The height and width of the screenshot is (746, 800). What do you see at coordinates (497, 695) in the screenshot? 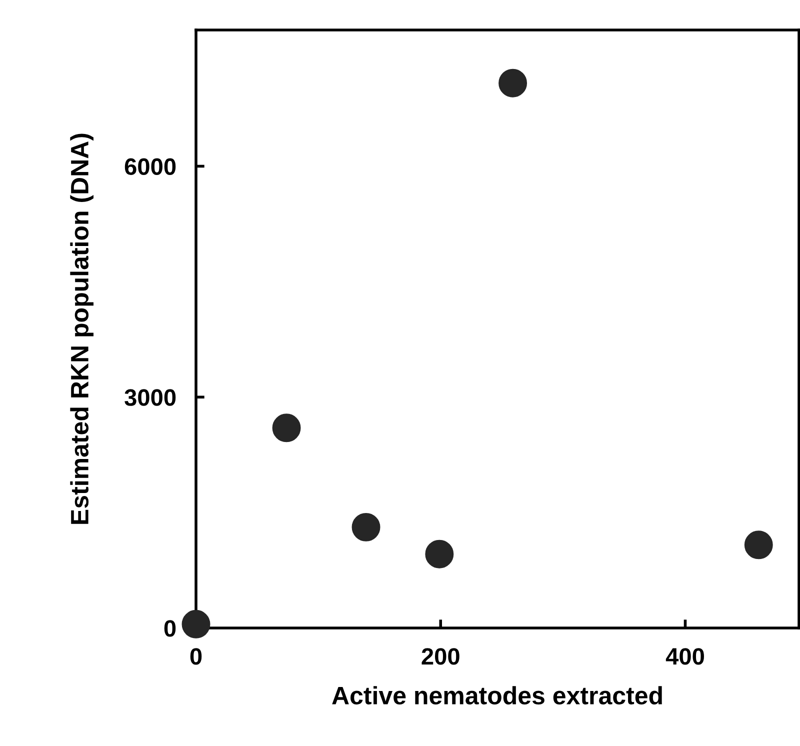
I see `x-axis-title: Active nematodes extracted` at bounding box center [497, 695].